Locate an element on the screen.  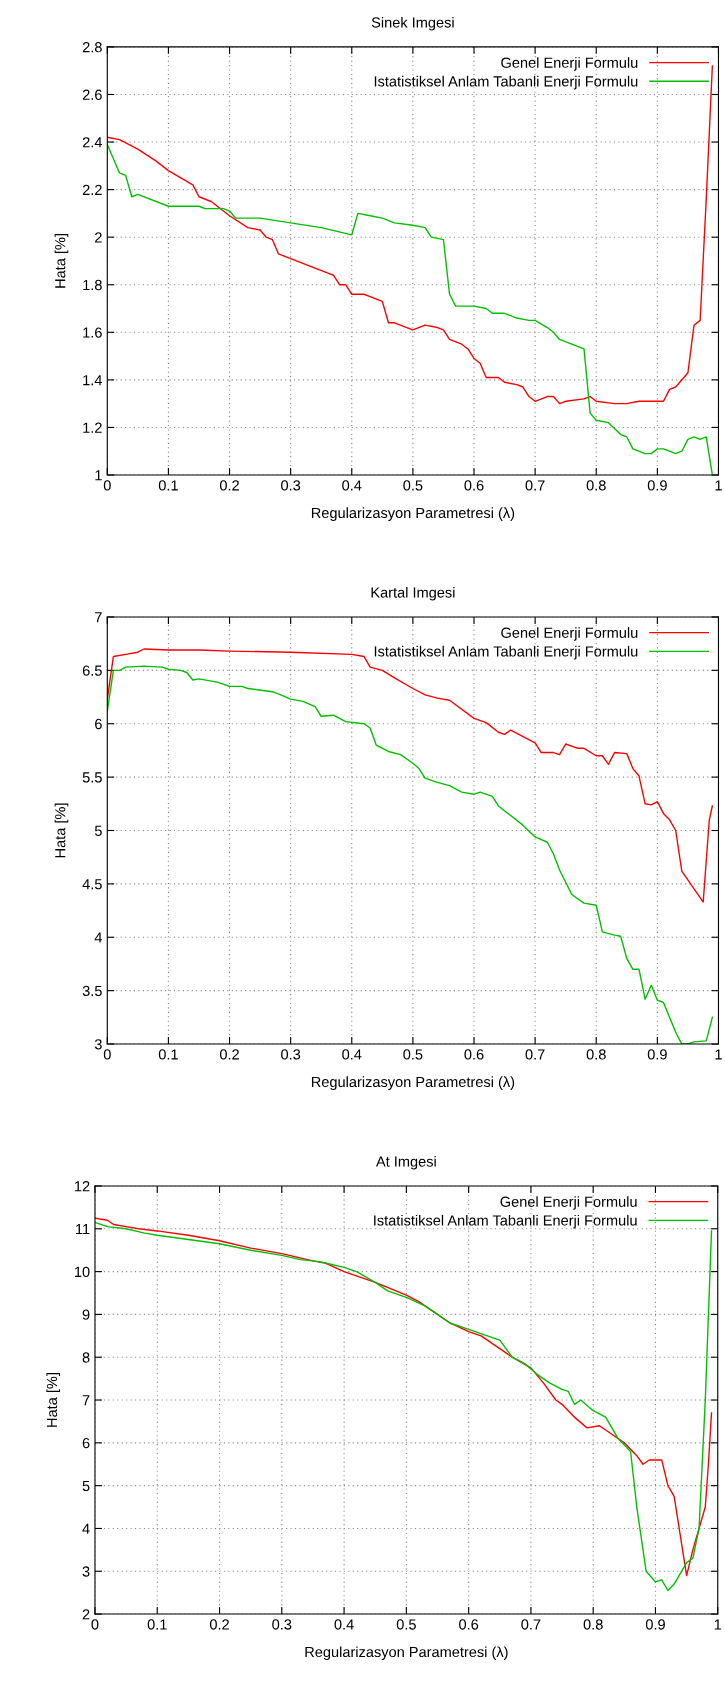
y-tick-label: 2.2 is located at coordinates (92, 189).